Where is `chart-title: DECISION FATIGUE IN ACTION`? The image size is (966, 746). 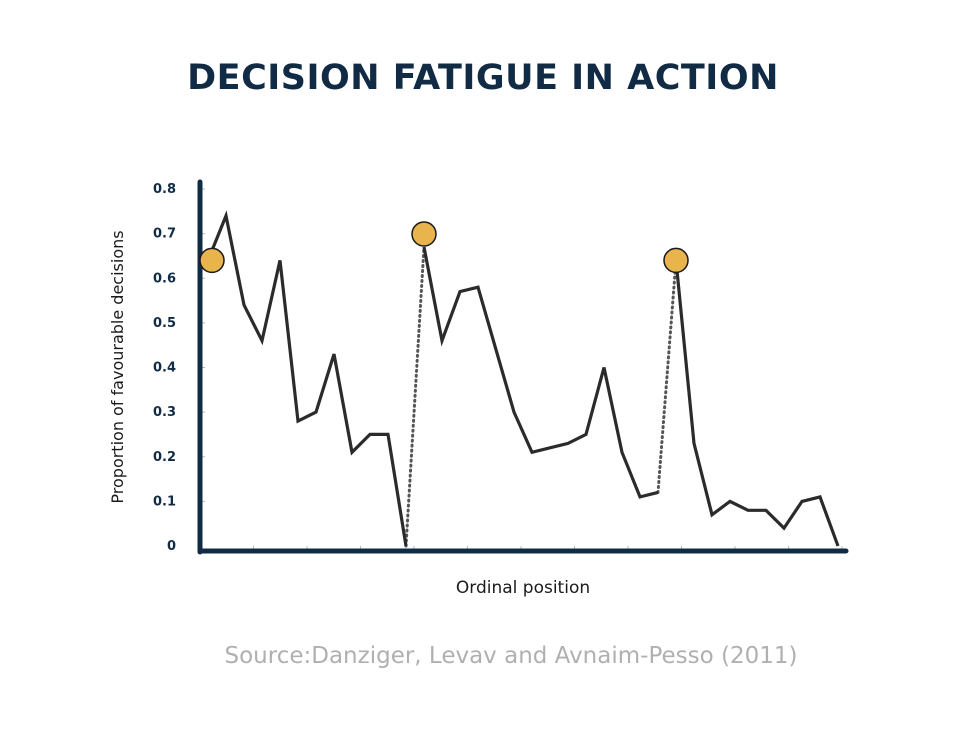
chart-title: DECISION FATIGUE IN ACTION is located at coordinates (483, 78).